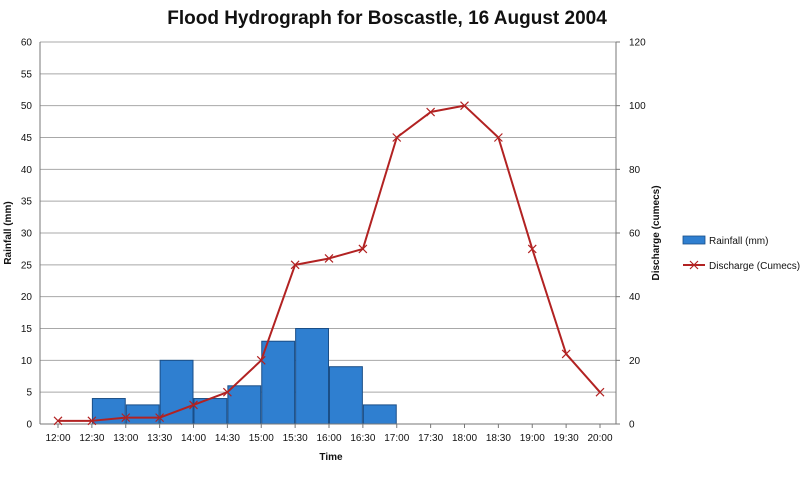 The width and height of the screenshot is (804, 481). What do you see at coordinates (27, 329) in the screenshot?
I see `y-left-tick-label: 15` at bounding box center [27, 329].